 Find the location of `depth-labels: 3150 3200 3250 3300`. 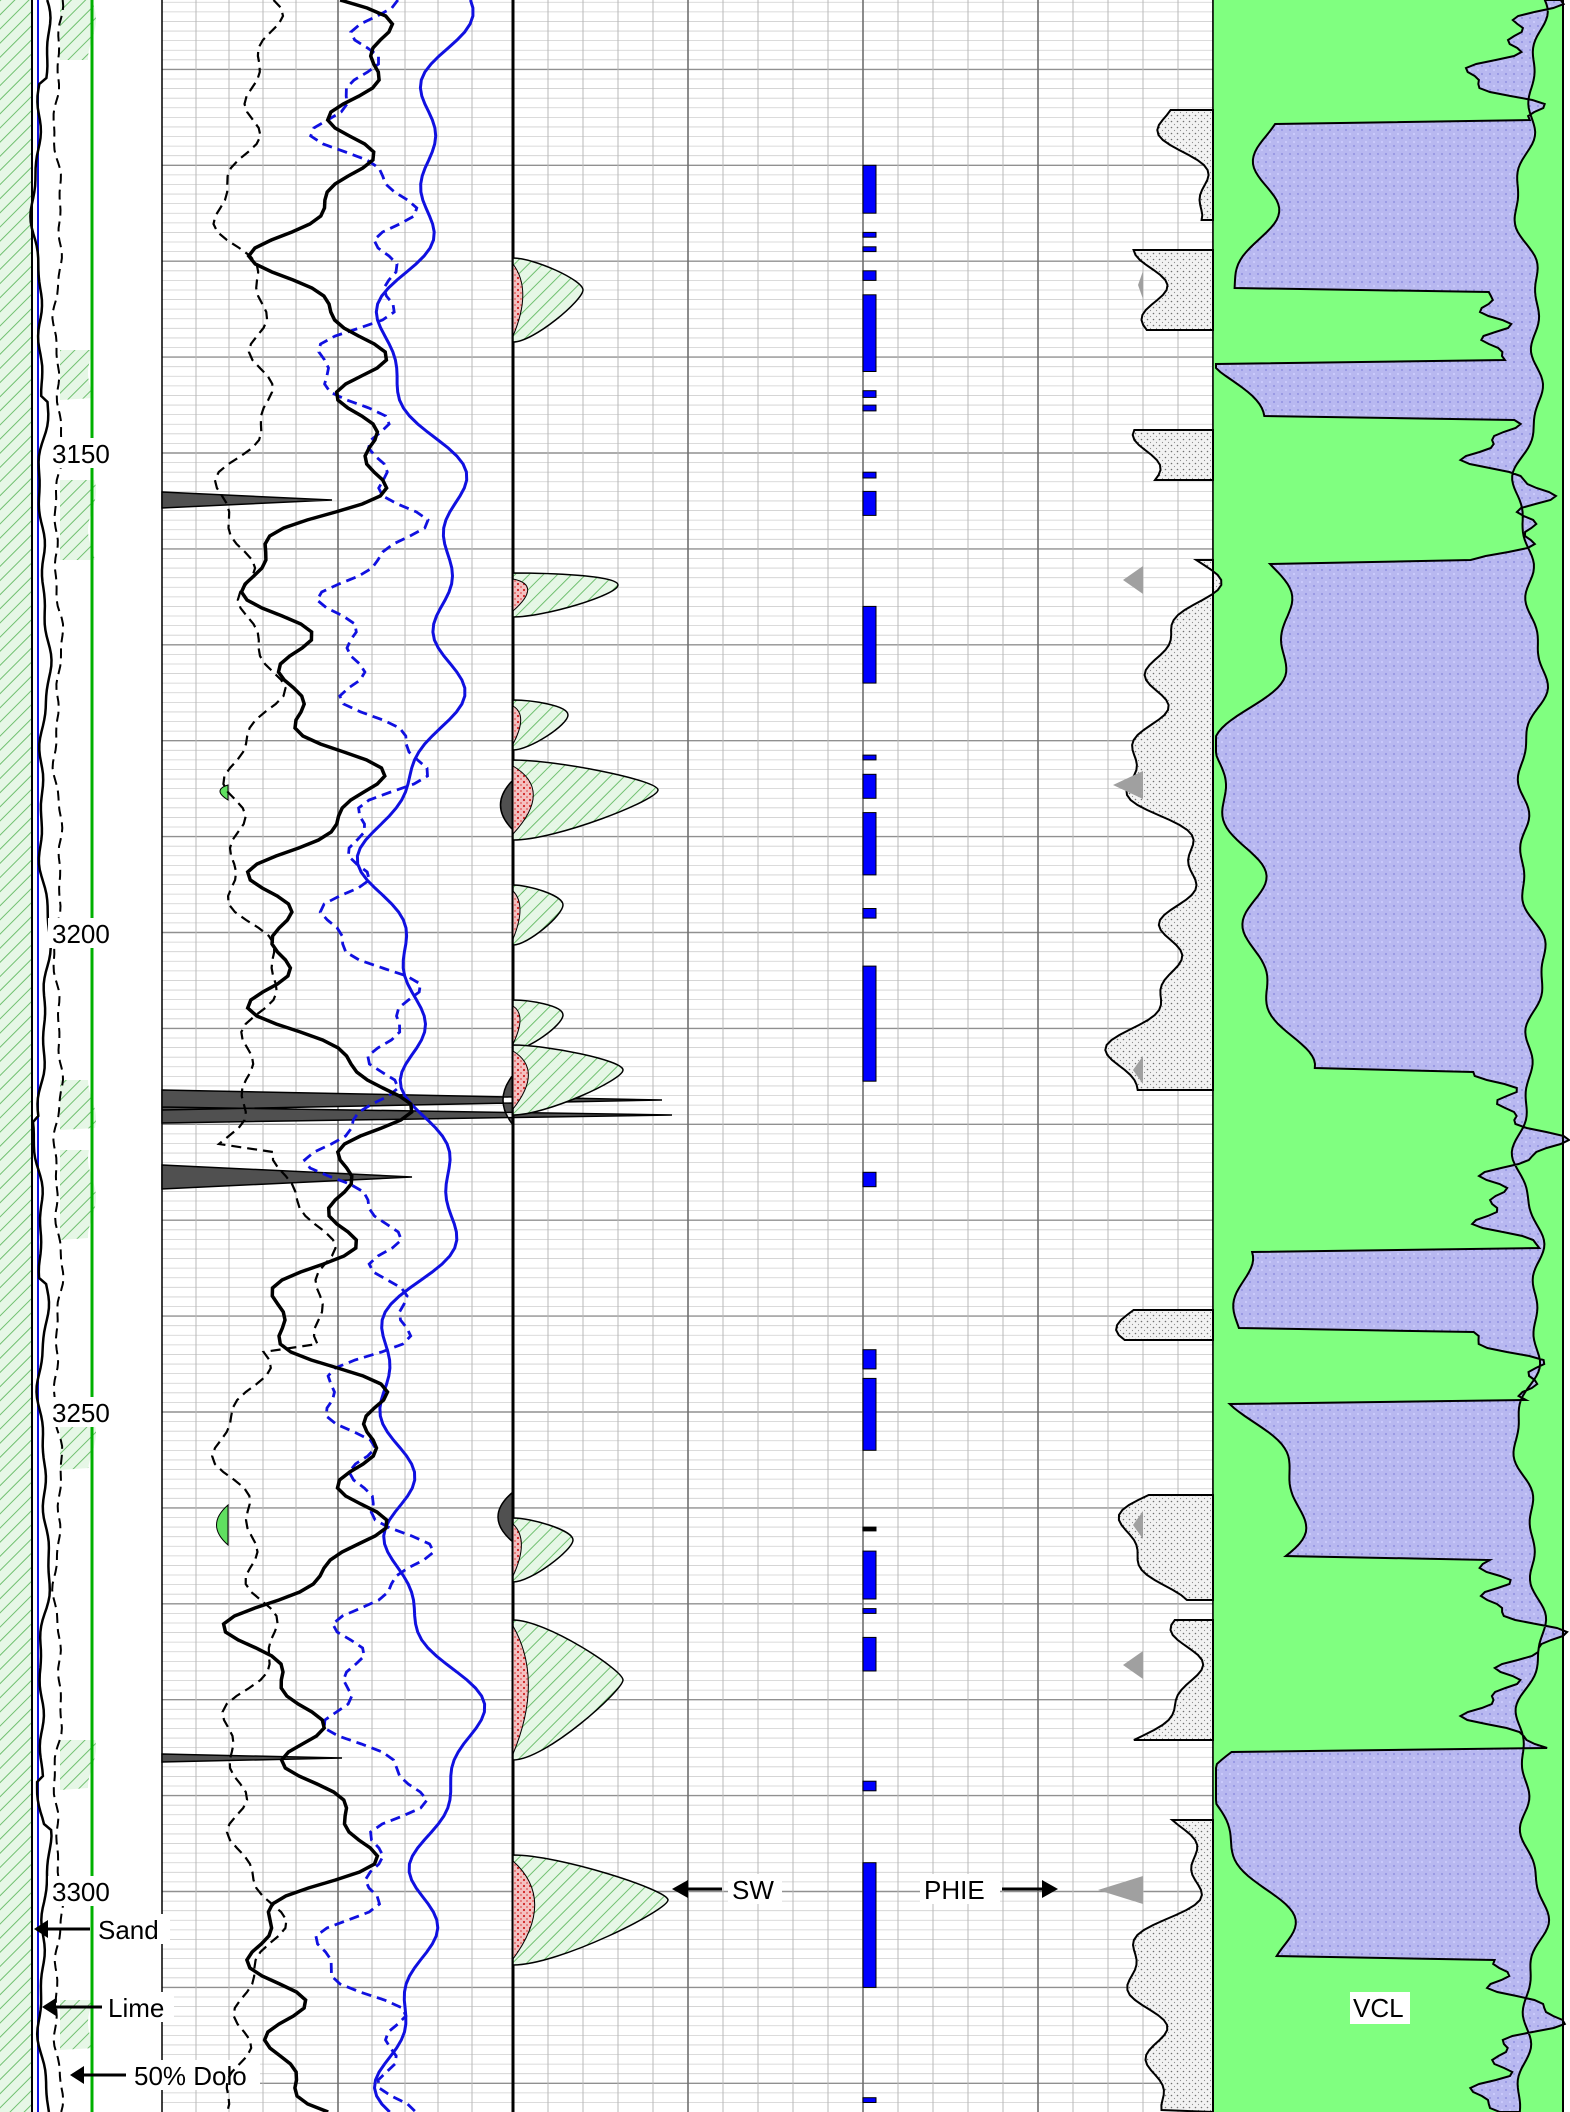

depth-labels: 3150 3200 3250 3300 is located at coordinates (84, 1172).